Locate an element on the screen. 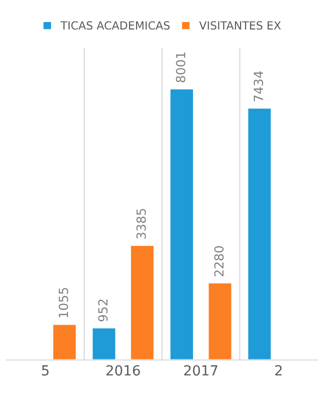 This screenshot has width=324, height=400. data-label: 3385 is located at coordinates (141, 223).